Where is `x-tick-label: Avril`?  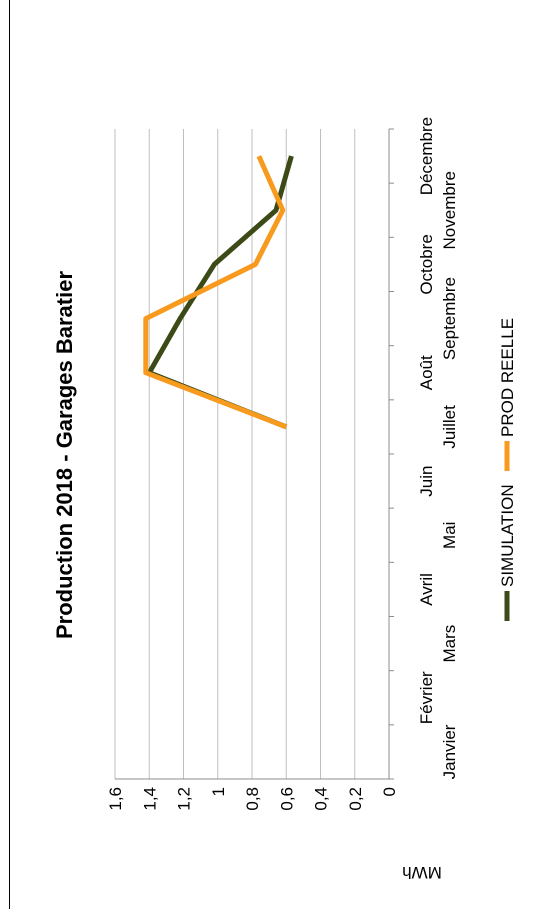 x-tick-label: Avril is located at coordinates (426, 589).